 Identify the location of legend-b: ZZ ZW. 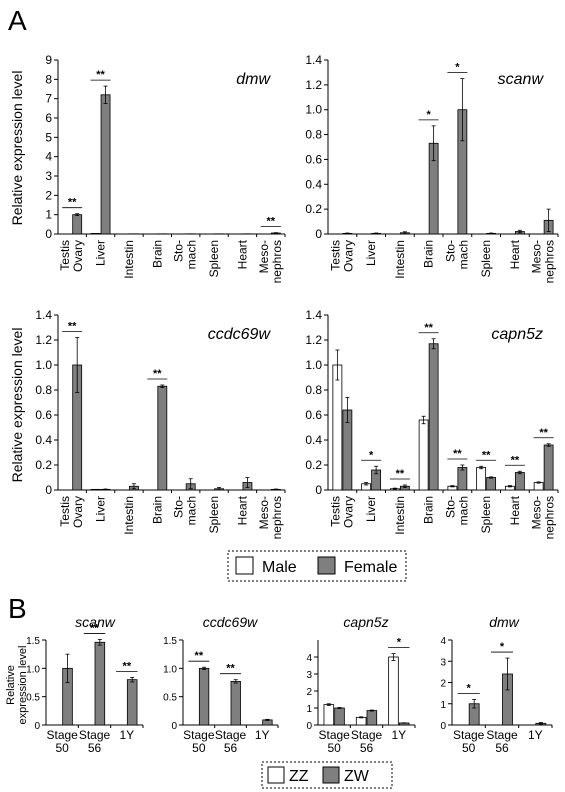
(327, 775).